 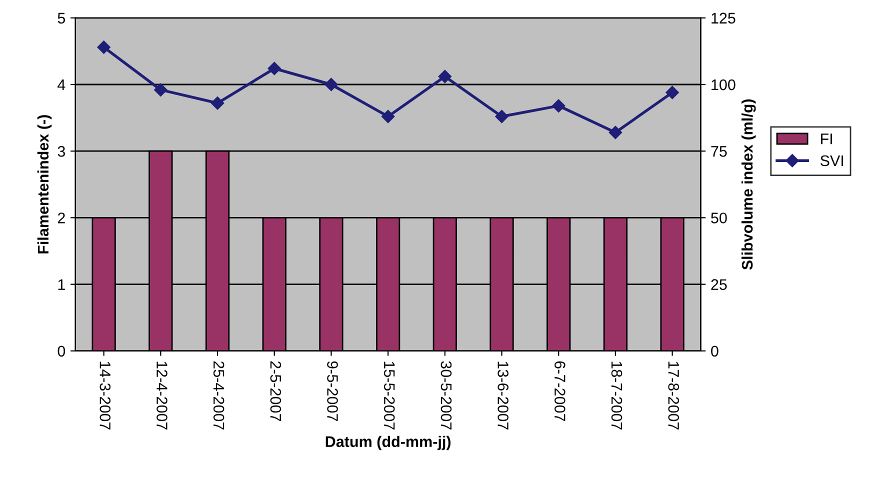 What do you see at coordinates (388, 443) in the screenshot?
I see `x-axis-title: Datum (dd-mm-jj)` at bounding box center [388, 443].